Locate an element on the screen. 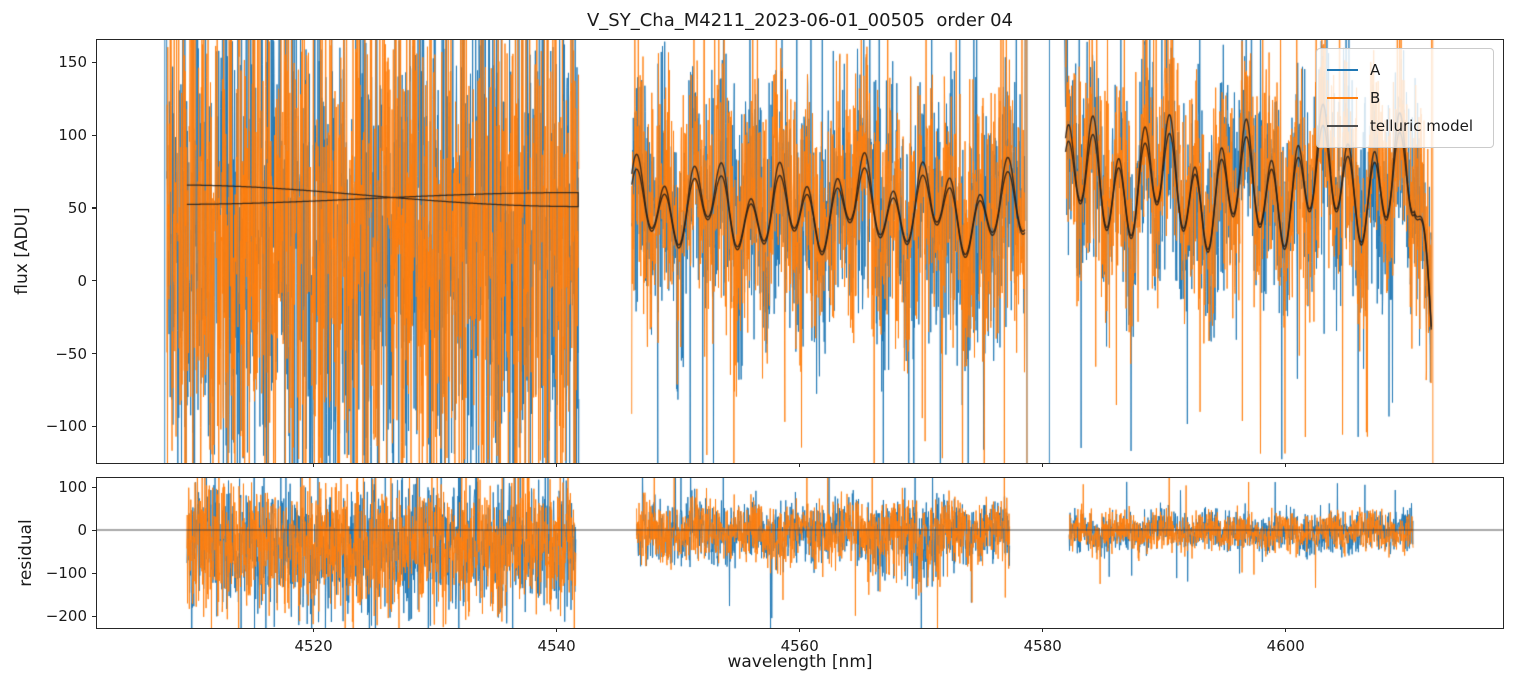  y-tick-label: 150 is located at coordinates (72, 62).